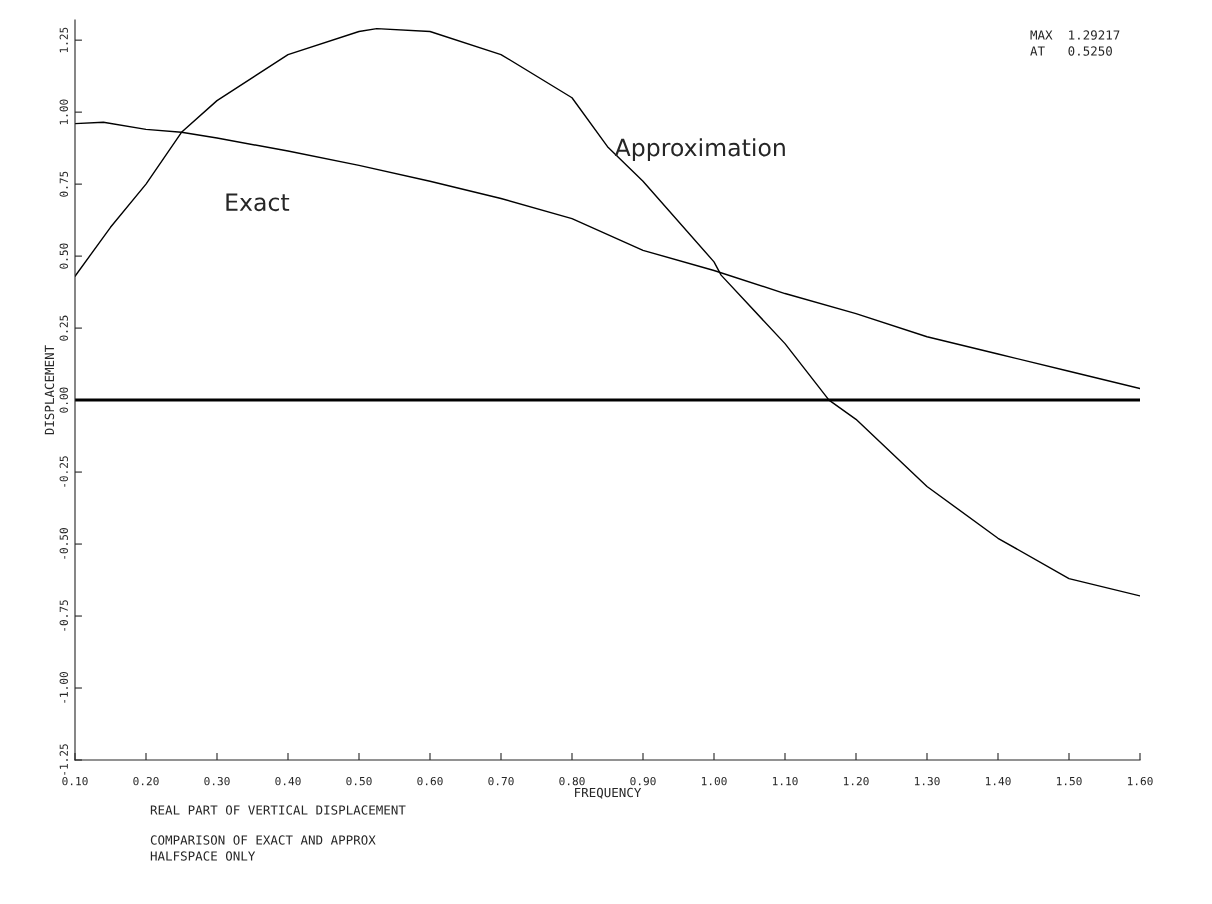 The width and height of the screenshot is (1212, 904). Describe the element at coordinates (1069, 781) in the screenshot. I see `x-tick-label: 1.50` at that location.